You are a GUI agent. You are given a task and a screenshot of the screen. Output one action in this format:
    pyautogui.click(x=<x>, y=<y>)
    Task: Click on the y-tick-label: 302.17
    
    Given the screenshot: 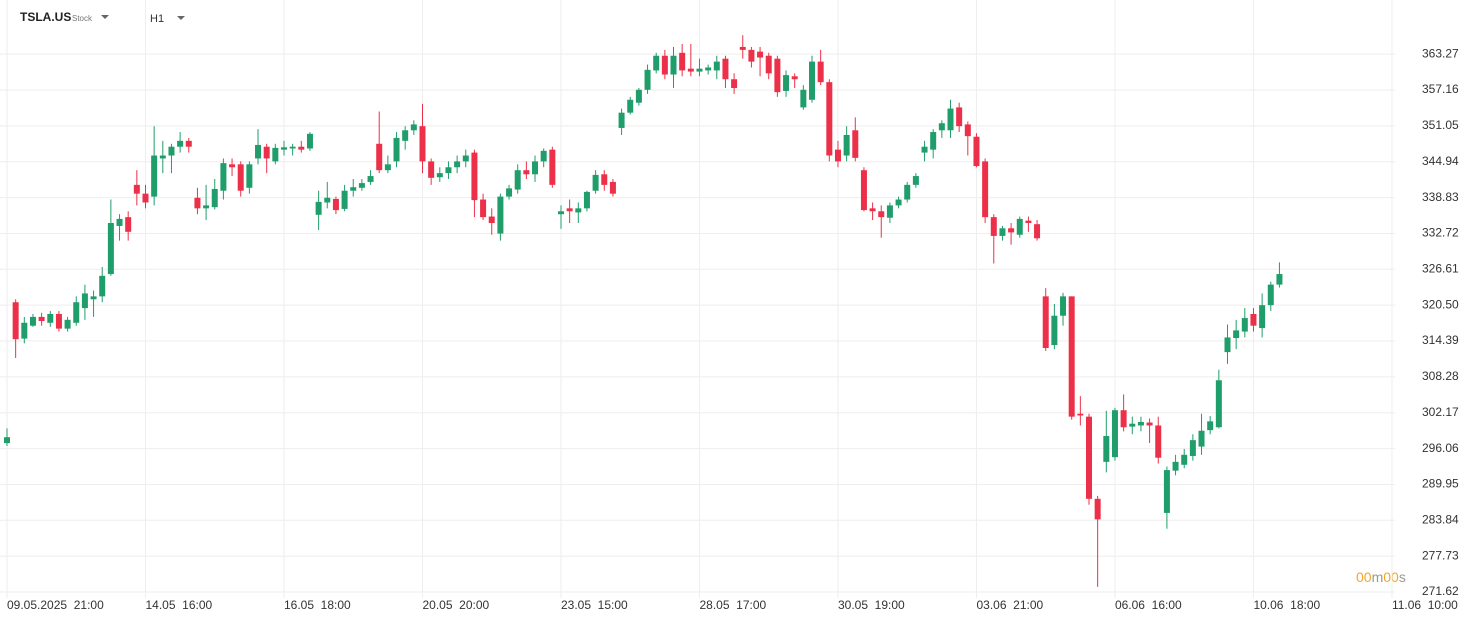 What is the action you would take?
    pyautogui.click(x=1440, y=412)
    